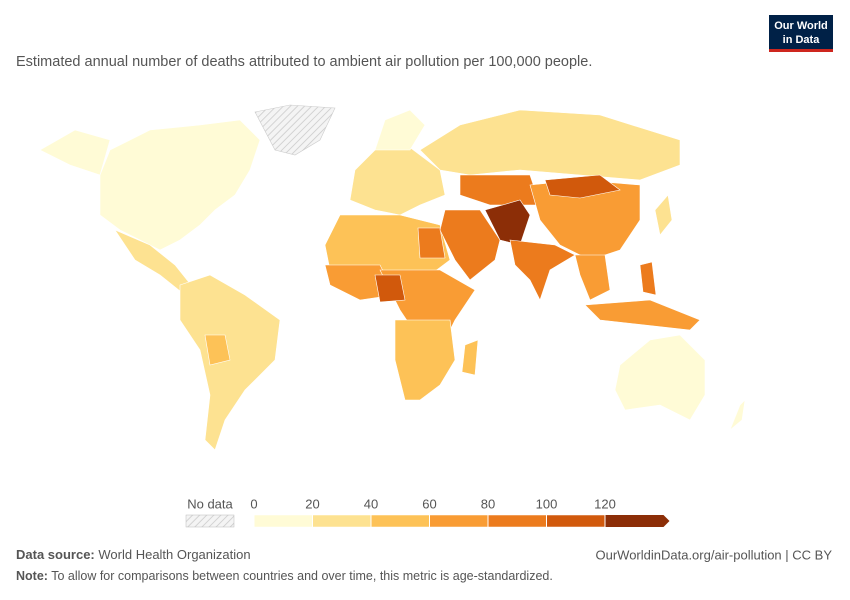 This screenshot has width=850, height=600. I want to click on source-name: World Health Organization, so click(174, 554).